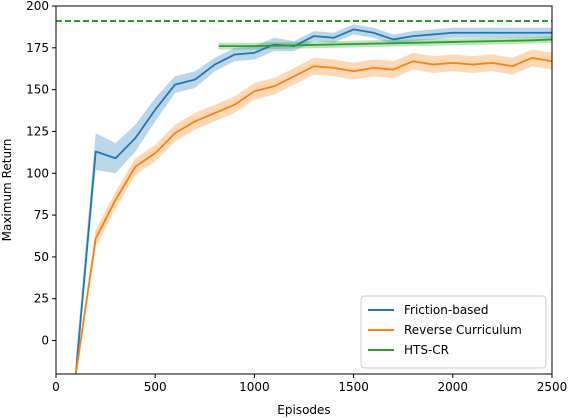 The height and width of the screenshot is (418, 569). What do you see at coordinates (56, 387) in the screenshot?
I see `x-tick-label: 0` at bounding box center [56, 387].